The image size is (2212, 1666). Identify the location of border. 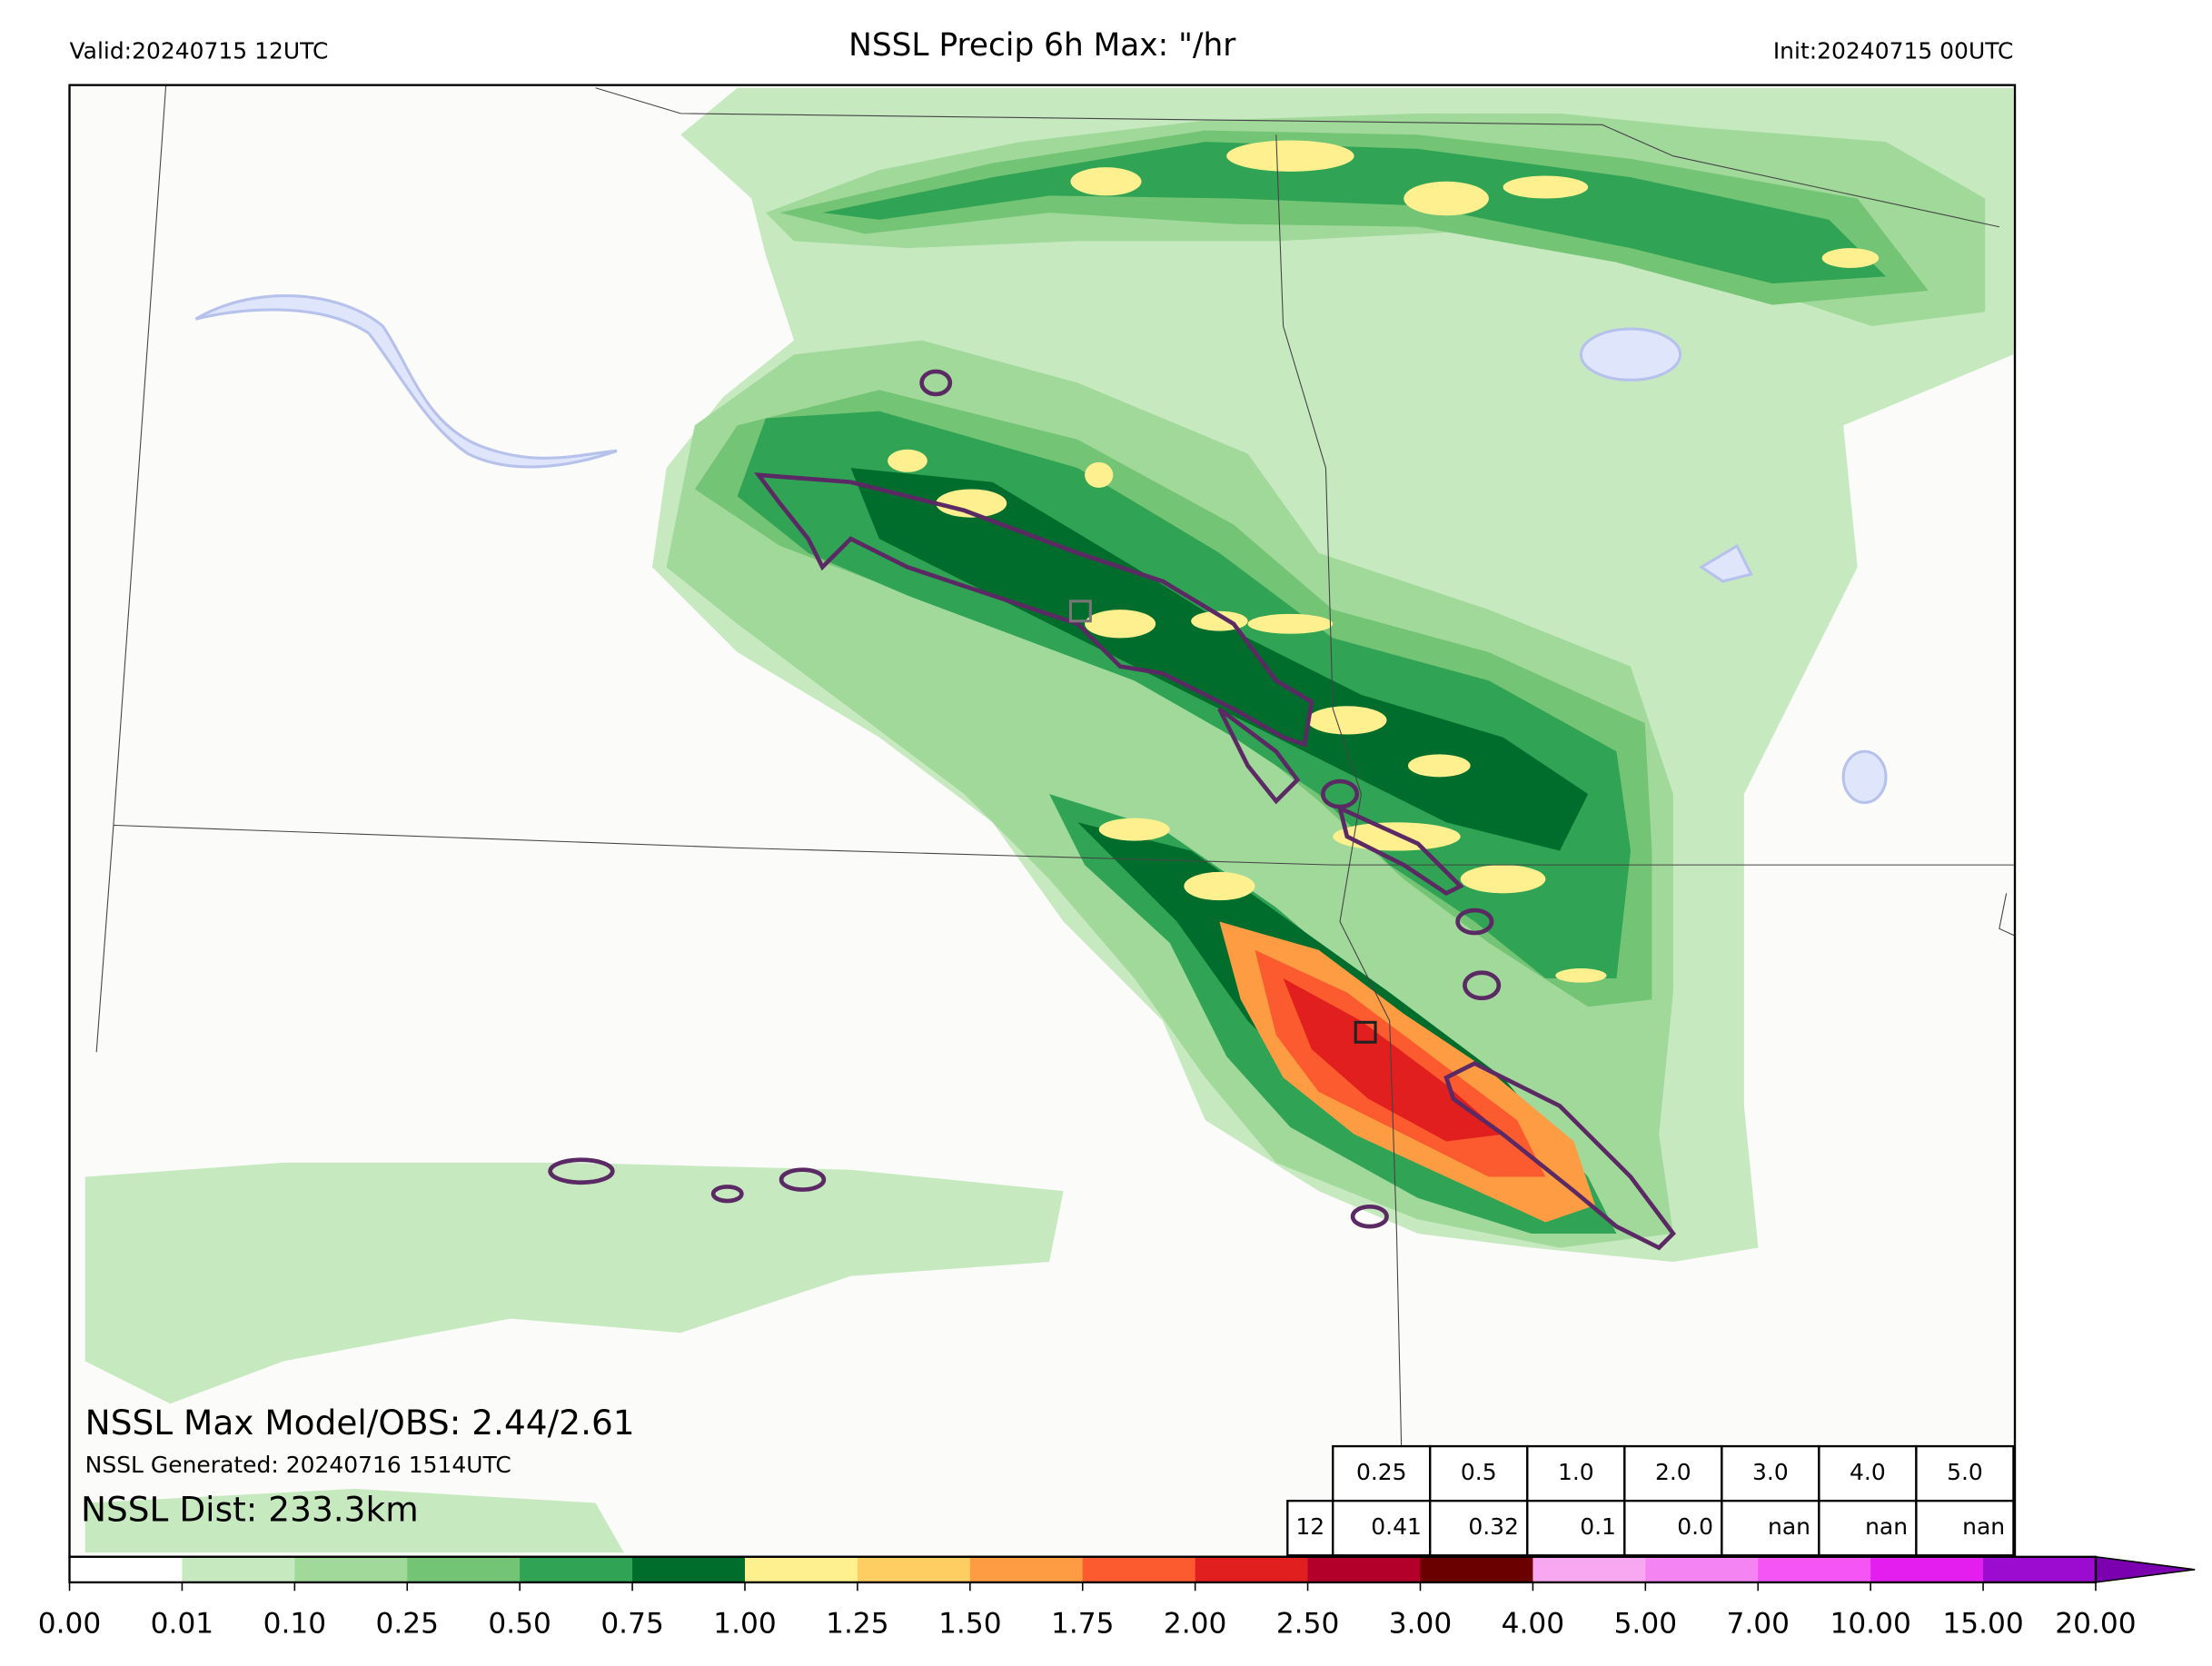
(2007, 915).